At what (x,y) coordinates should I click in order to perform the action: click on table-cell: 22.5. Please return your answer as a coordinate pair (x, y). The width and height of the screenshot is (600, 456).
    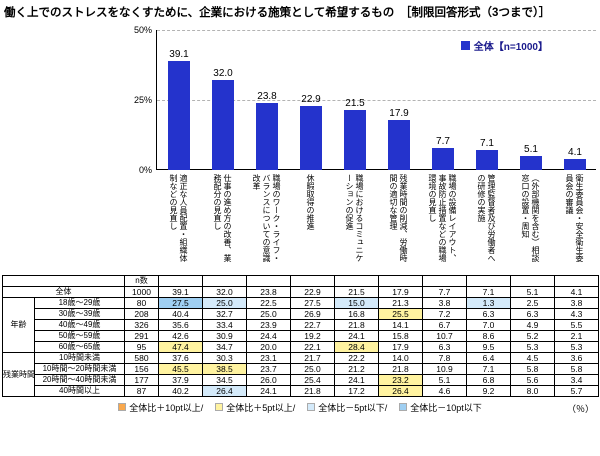
    Looking at the image, I should click on (268, 303).